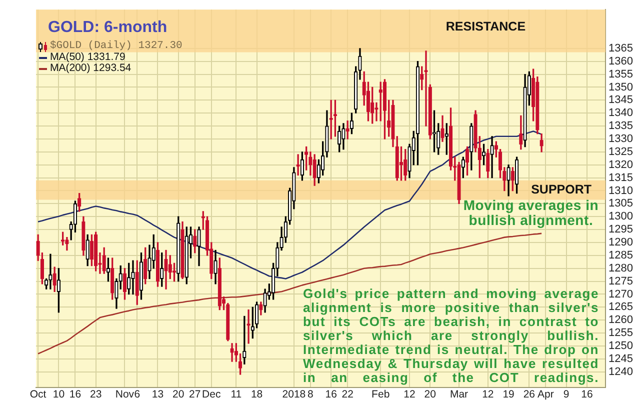  I want to click on text: GOLD: 6-month, so click(108, 27).